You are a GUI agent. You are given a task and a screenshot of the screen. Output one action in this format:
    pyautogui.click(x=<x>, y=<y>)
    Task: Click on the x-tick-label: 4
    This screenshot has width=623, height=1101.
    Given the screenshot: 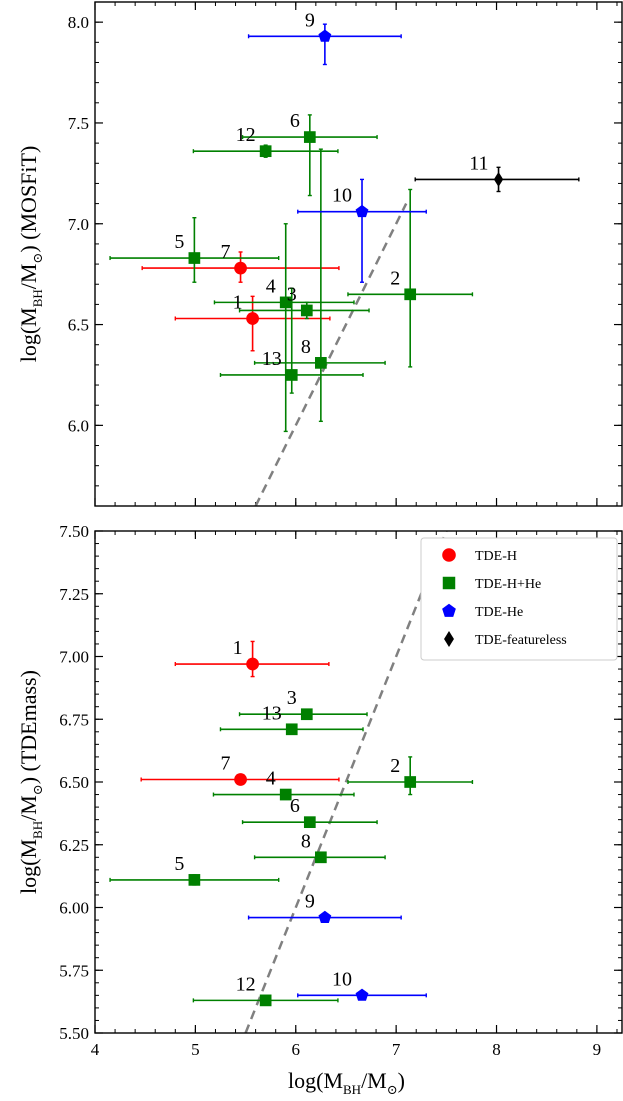 What is the action you would take?
    pyautogui.click(x=95, y=1049)
    